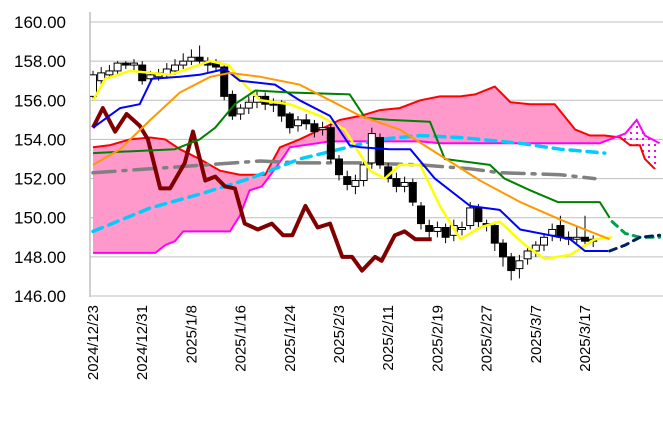 This screenshot has height=432, width=663. Describe the element at coordinates (40, 100) in the screenshot. I see `y-tick-label: 156.00` at that location.